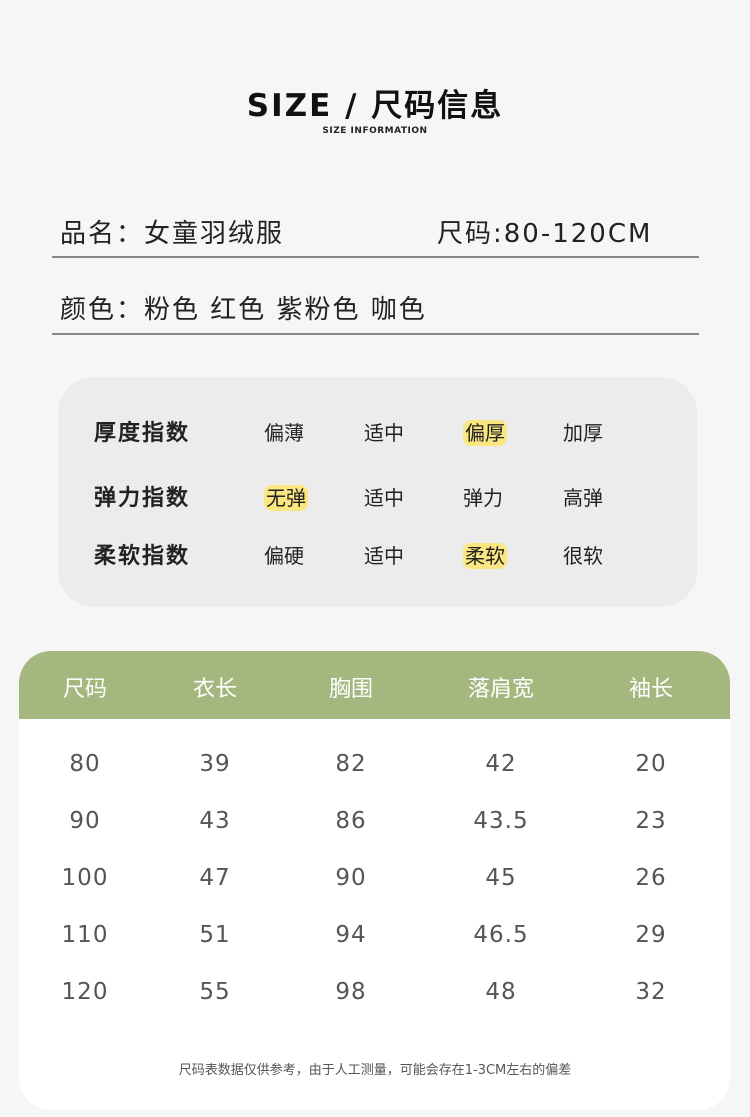 Image resolution: width=750 pixels, height=1117 pixels. Describe the element at coordinates (651, 992) in the screenshot. I see `table-cell: 32` at that location.